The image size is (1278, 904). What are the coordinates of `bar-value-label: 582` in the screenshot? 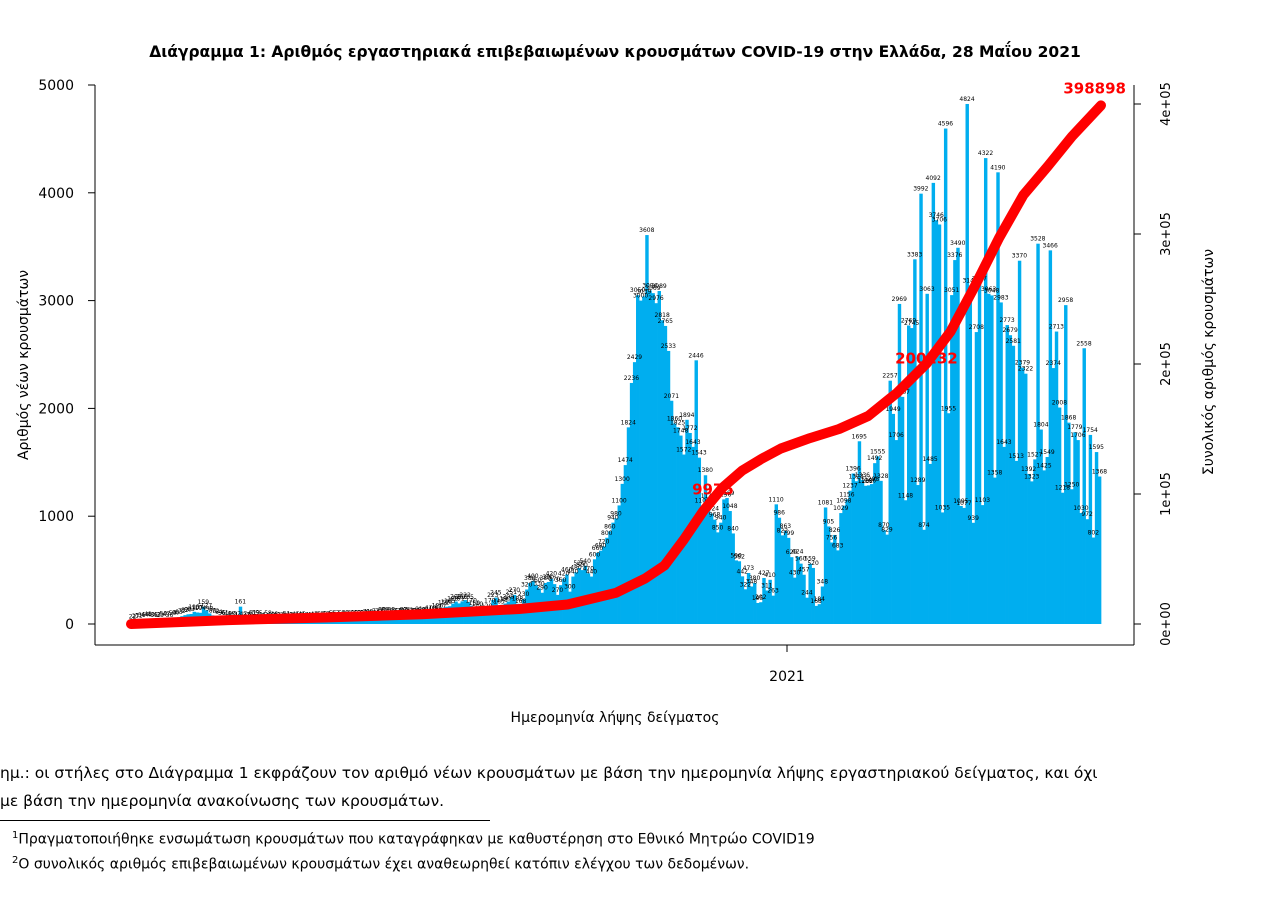 It's located at (739, 556).